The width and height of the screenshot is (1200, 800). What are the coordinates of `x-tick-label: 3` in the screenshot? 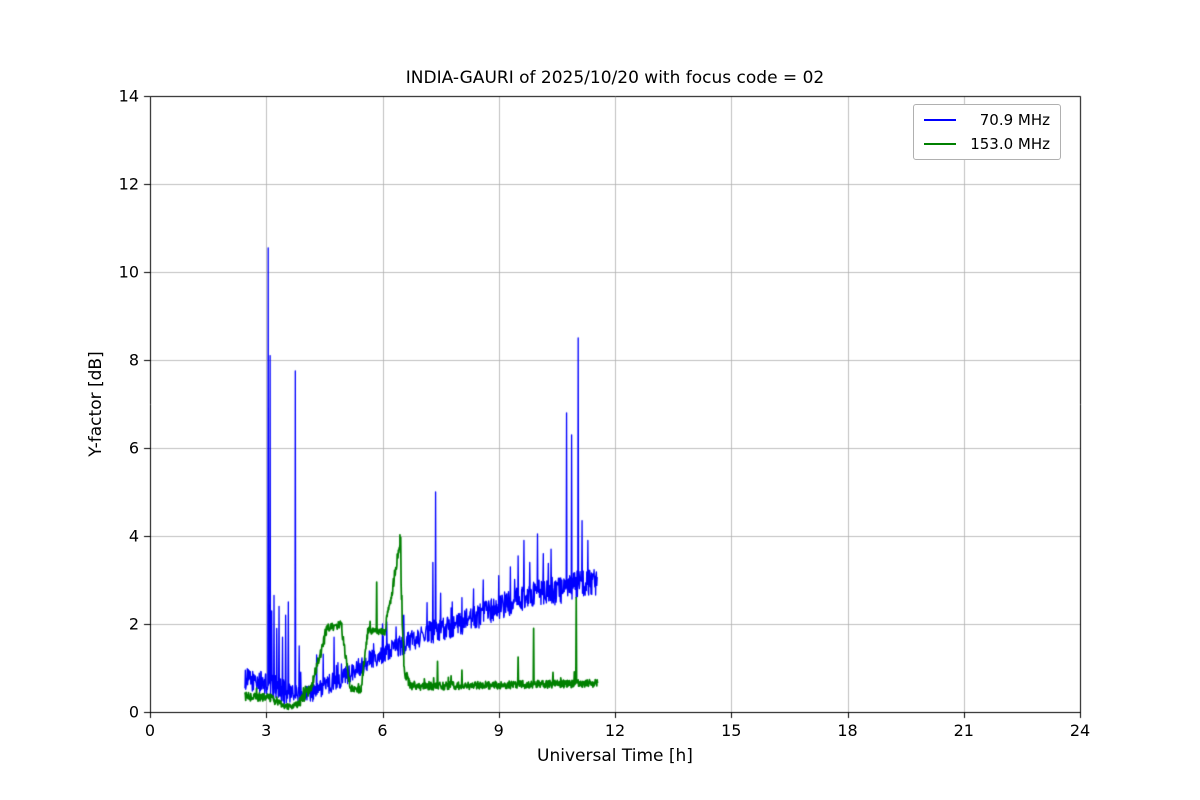 It's located at (266, 730).